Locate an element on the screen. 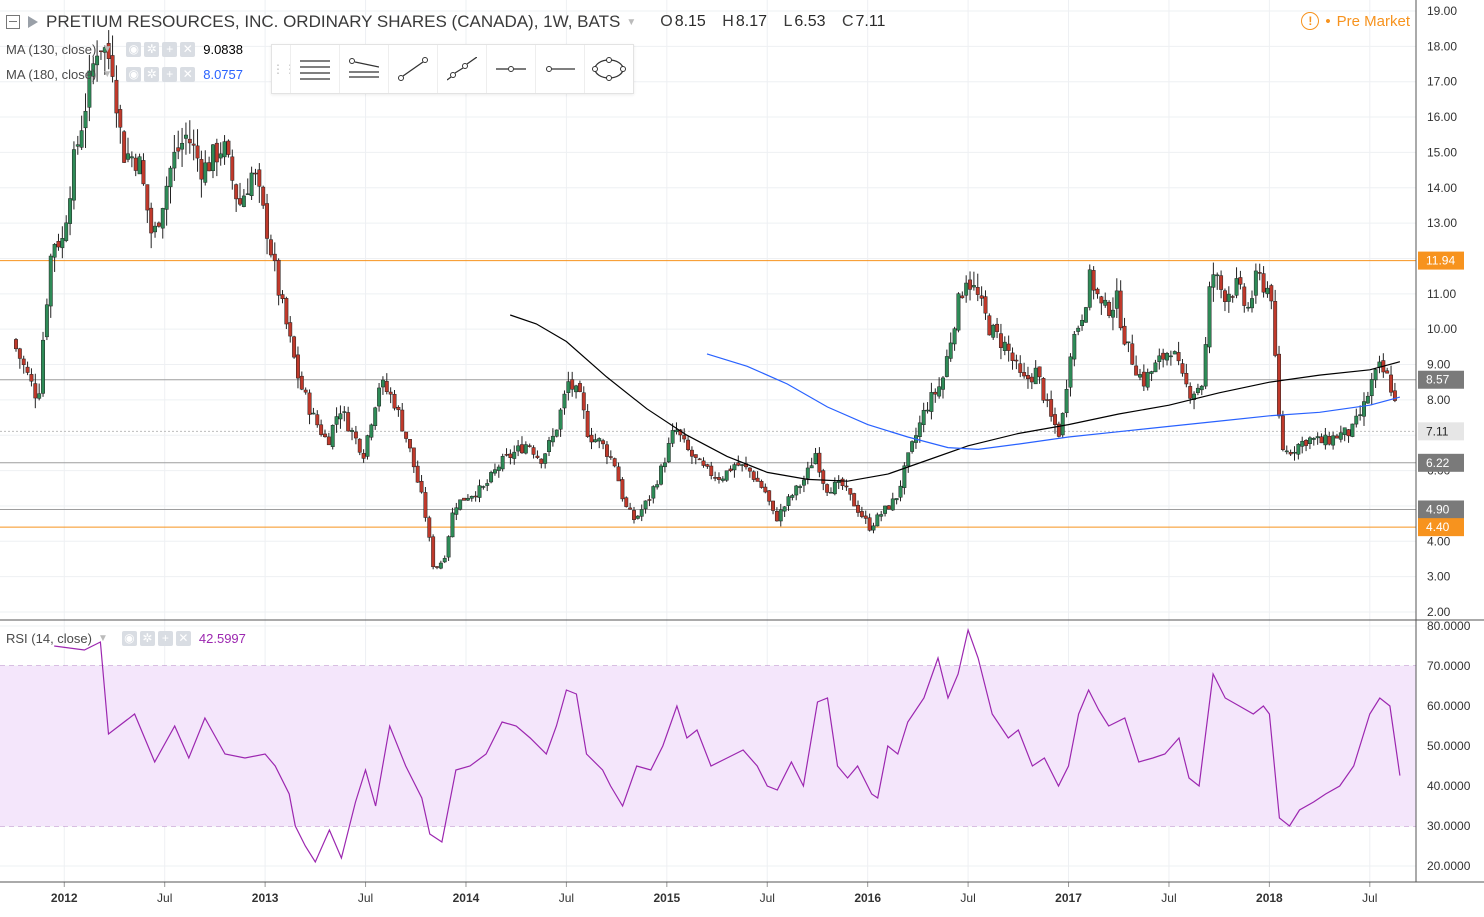  drag-handle: ⋮⋮ is located at coordinates (284, 69).